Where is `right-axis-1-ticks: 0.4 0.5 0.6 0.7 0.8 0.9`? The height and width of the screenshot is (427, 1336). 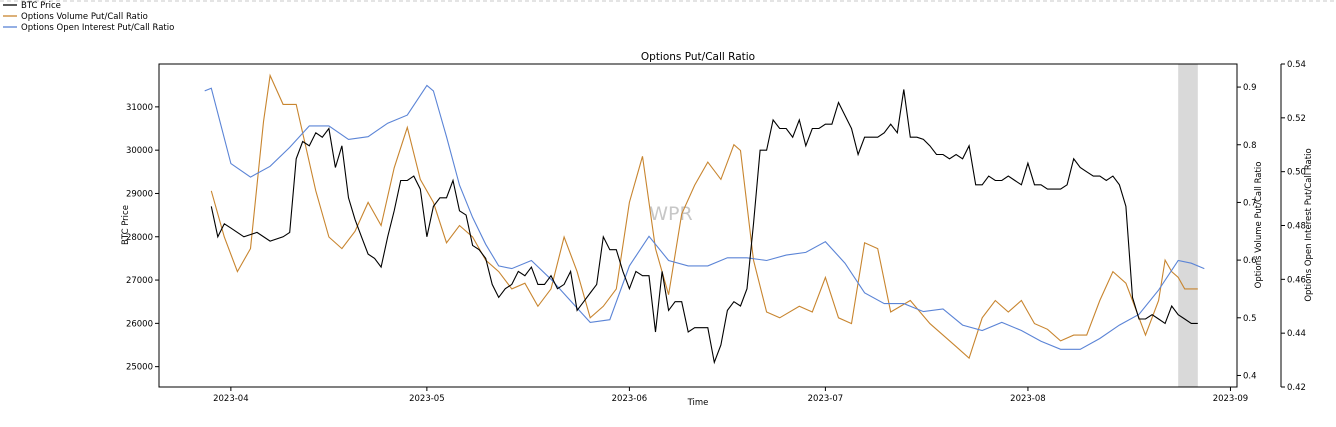
right-axis-1-ticks: 0.4 0.5 0.6 0.7 0.8 0.9 is located at coordinates (1247, 232).